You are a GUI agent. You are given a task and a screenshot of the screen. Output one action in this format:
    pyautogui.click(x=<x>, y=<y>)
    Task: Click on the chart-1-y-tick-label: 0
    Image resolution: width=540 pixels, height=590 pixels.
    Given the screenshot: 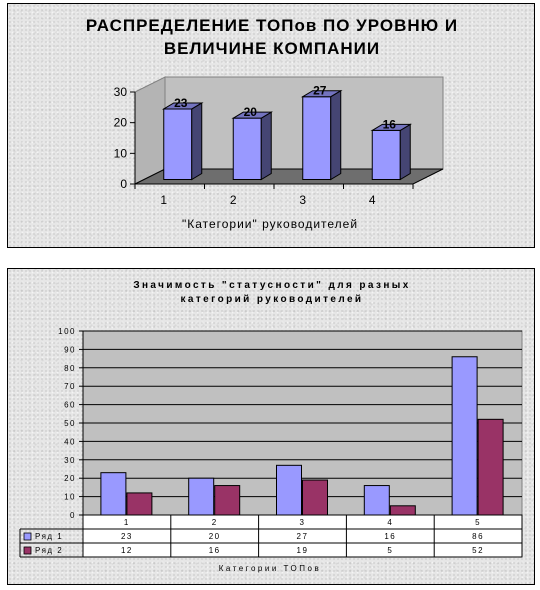 What is the action you would take?
    pyautogui.click(x=123, y=184)
    